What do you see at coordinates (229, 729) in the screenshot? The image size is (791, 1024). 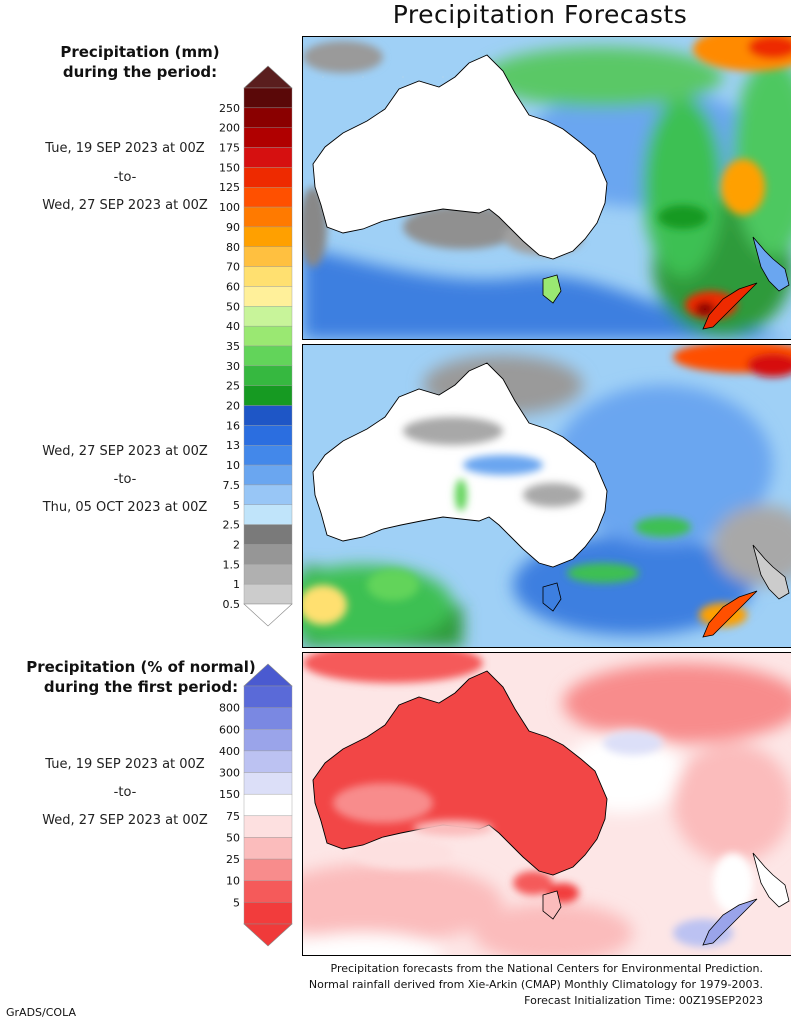 I see `pct-colorbar-tick-label: 600` at bounding box center [229, 729].